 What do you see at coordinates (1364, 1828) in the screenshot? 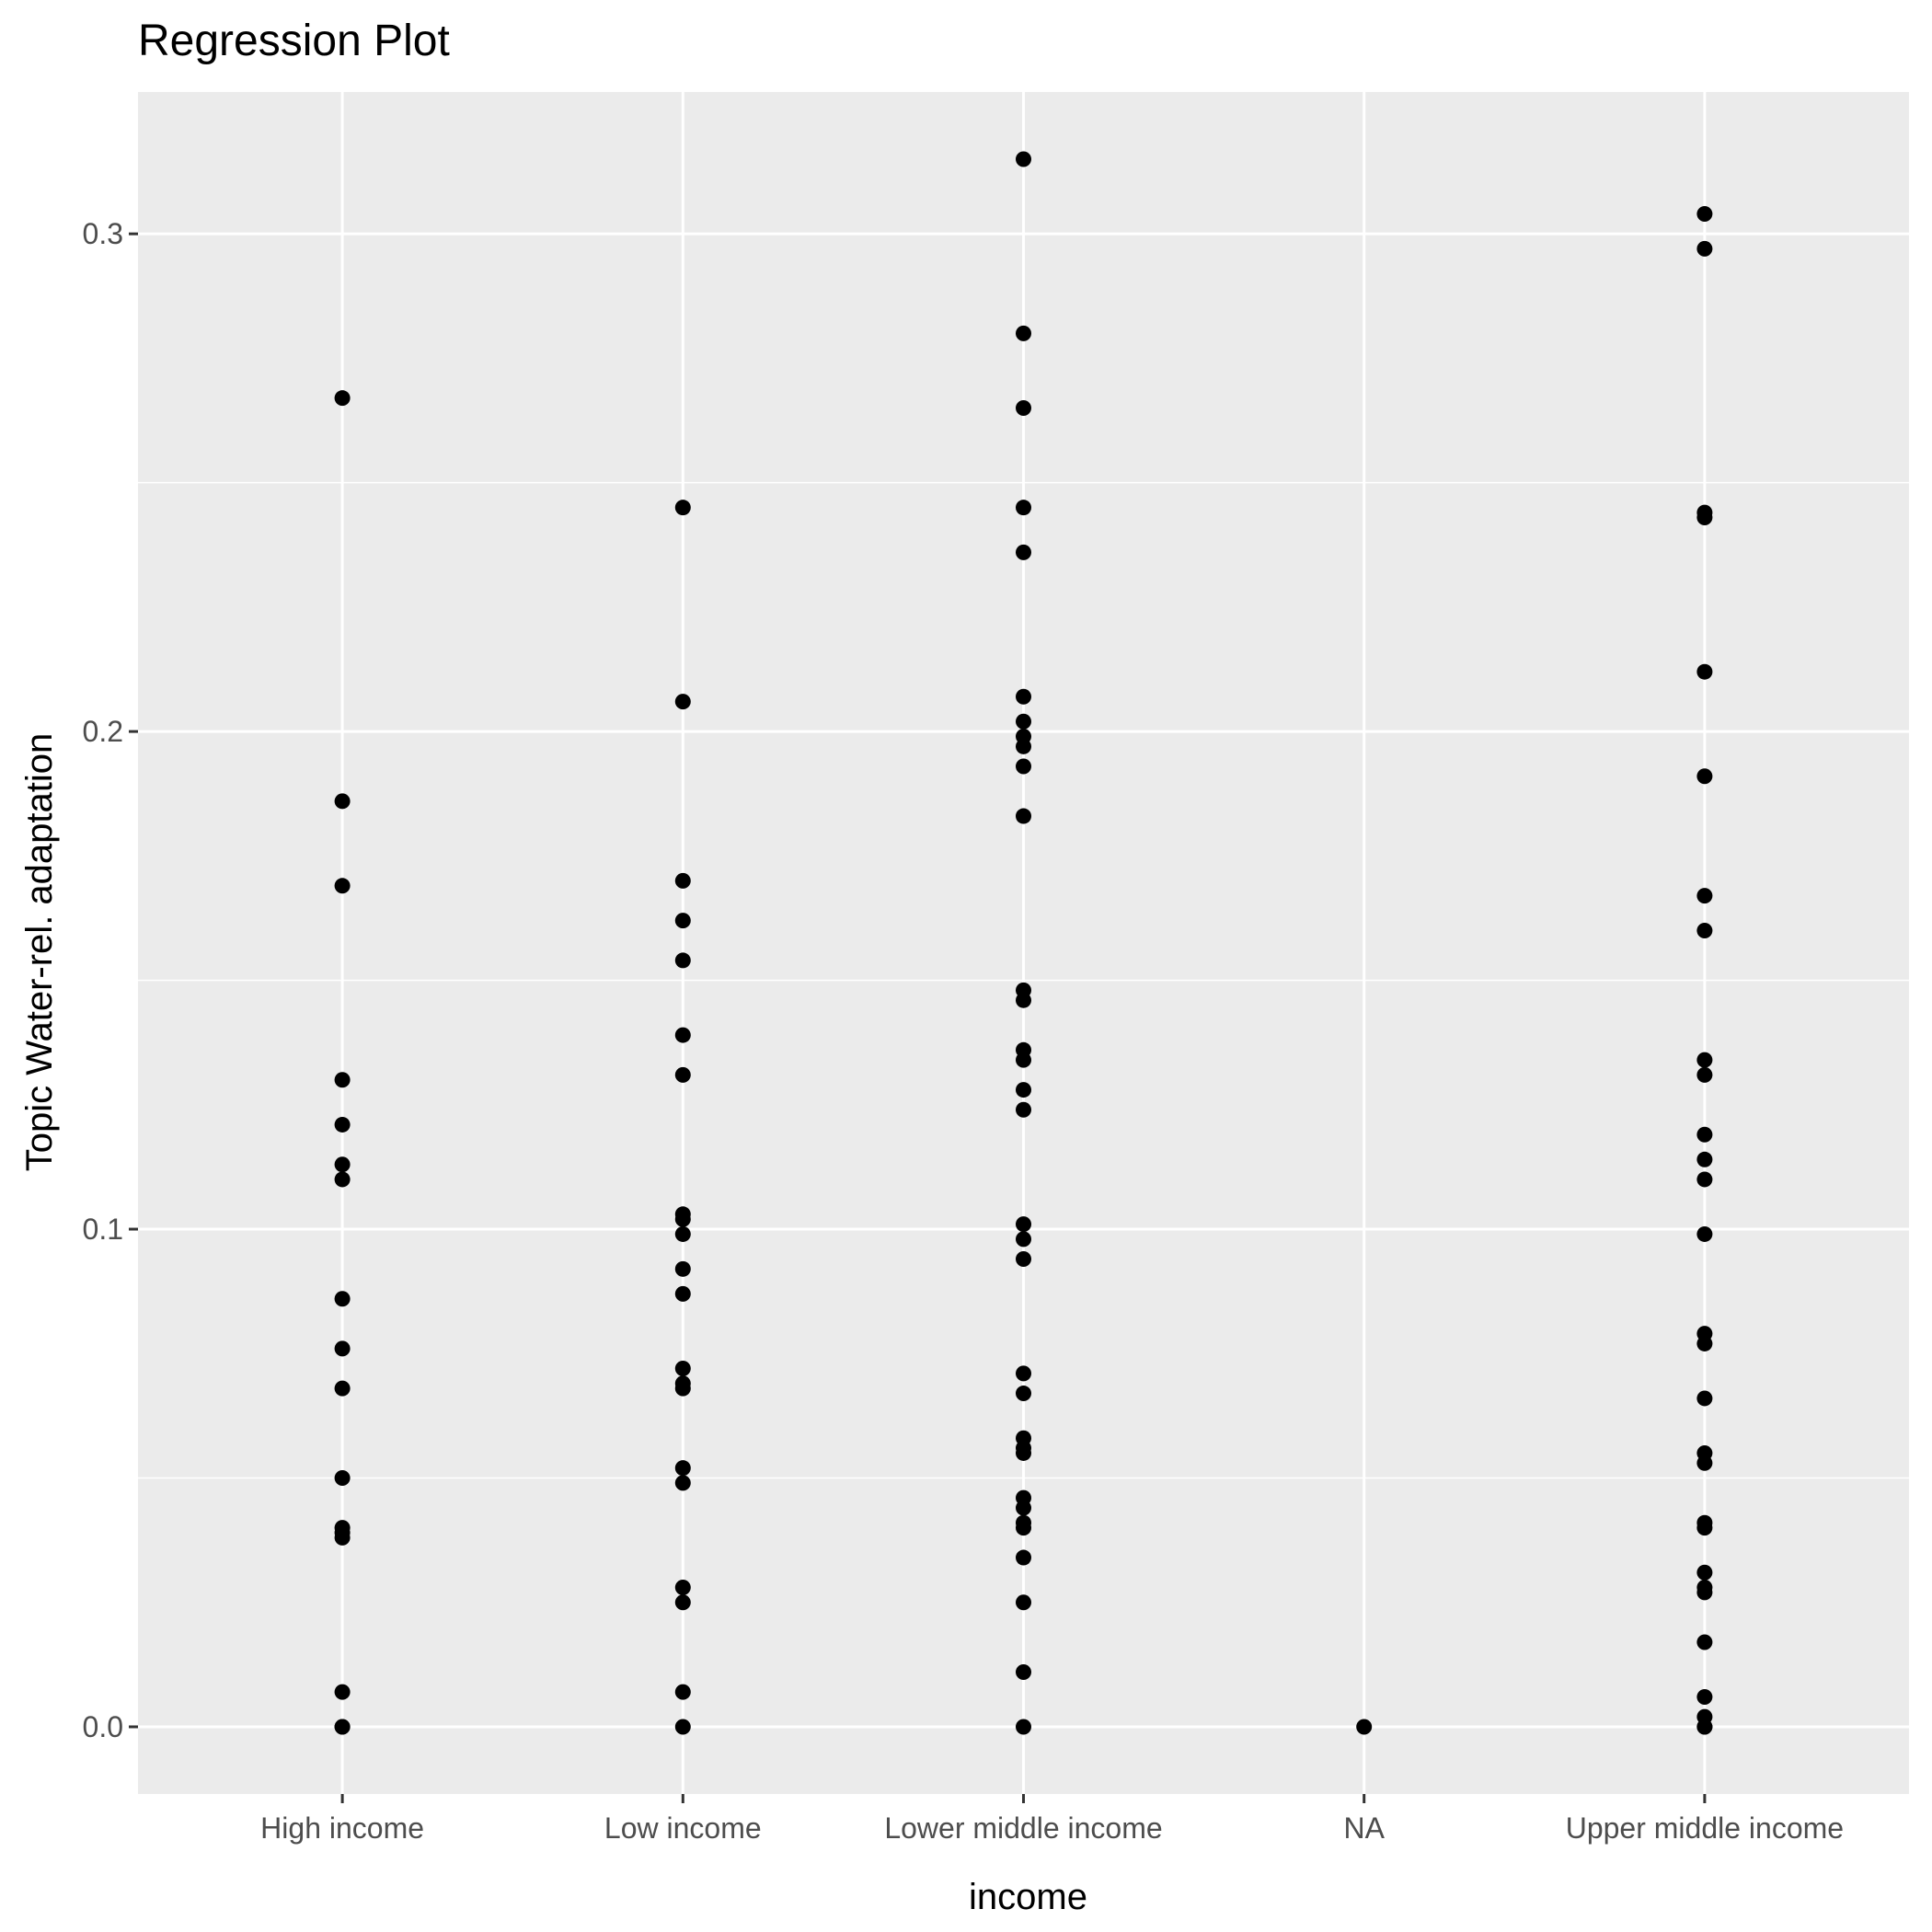
I see `x-tick-label: NA` at bounding box center [1364, 1828].